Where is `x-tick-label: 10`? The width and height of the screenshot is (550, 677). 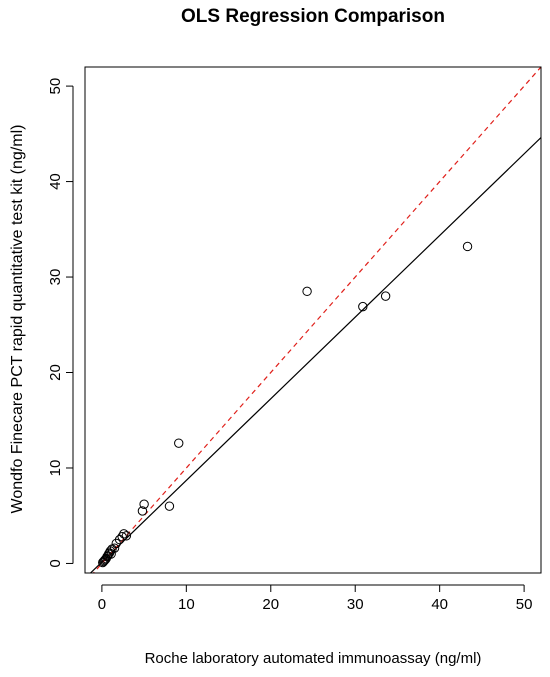
x-tick-label: 10 is located at coordinates (186, 604).